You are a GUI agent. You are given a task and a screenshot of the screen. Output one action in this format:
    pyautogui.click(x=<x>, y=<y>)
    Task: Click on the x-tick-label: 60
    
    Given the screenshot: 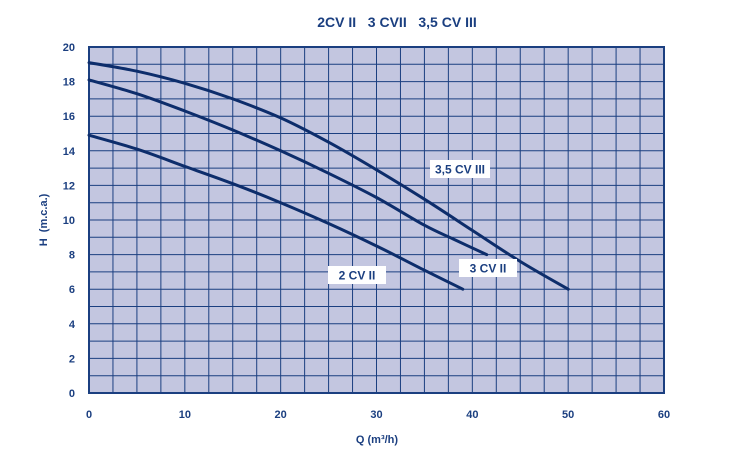 What is the action you would take?
    pyautogui.click(x=664, y=415)
    